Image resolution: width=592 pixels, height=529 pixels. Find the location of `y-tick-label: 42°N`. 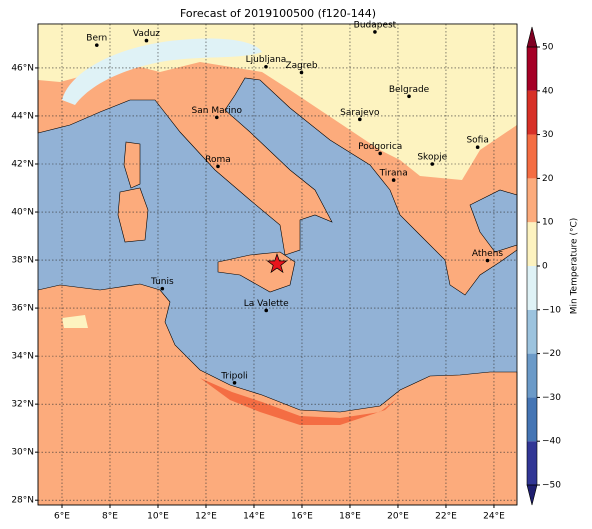

y-tick-label: 42°N is located at coordinates (22, 165).